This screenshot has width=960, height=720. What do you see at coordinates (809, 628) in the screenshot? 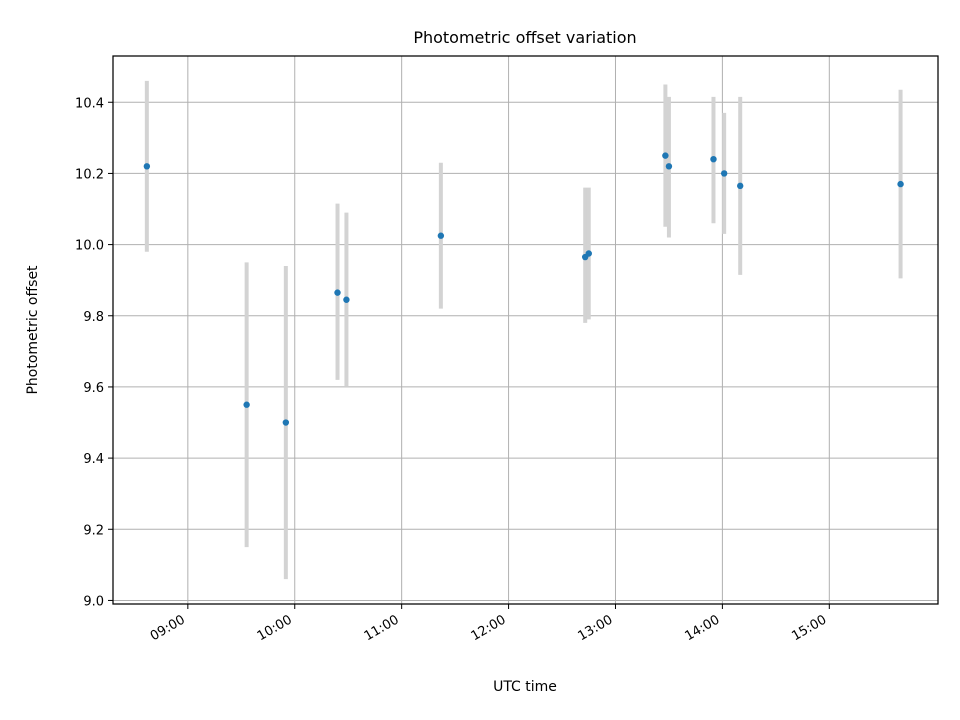
I see `x-tick-label: 15:00` at bounding box center [809, 628].